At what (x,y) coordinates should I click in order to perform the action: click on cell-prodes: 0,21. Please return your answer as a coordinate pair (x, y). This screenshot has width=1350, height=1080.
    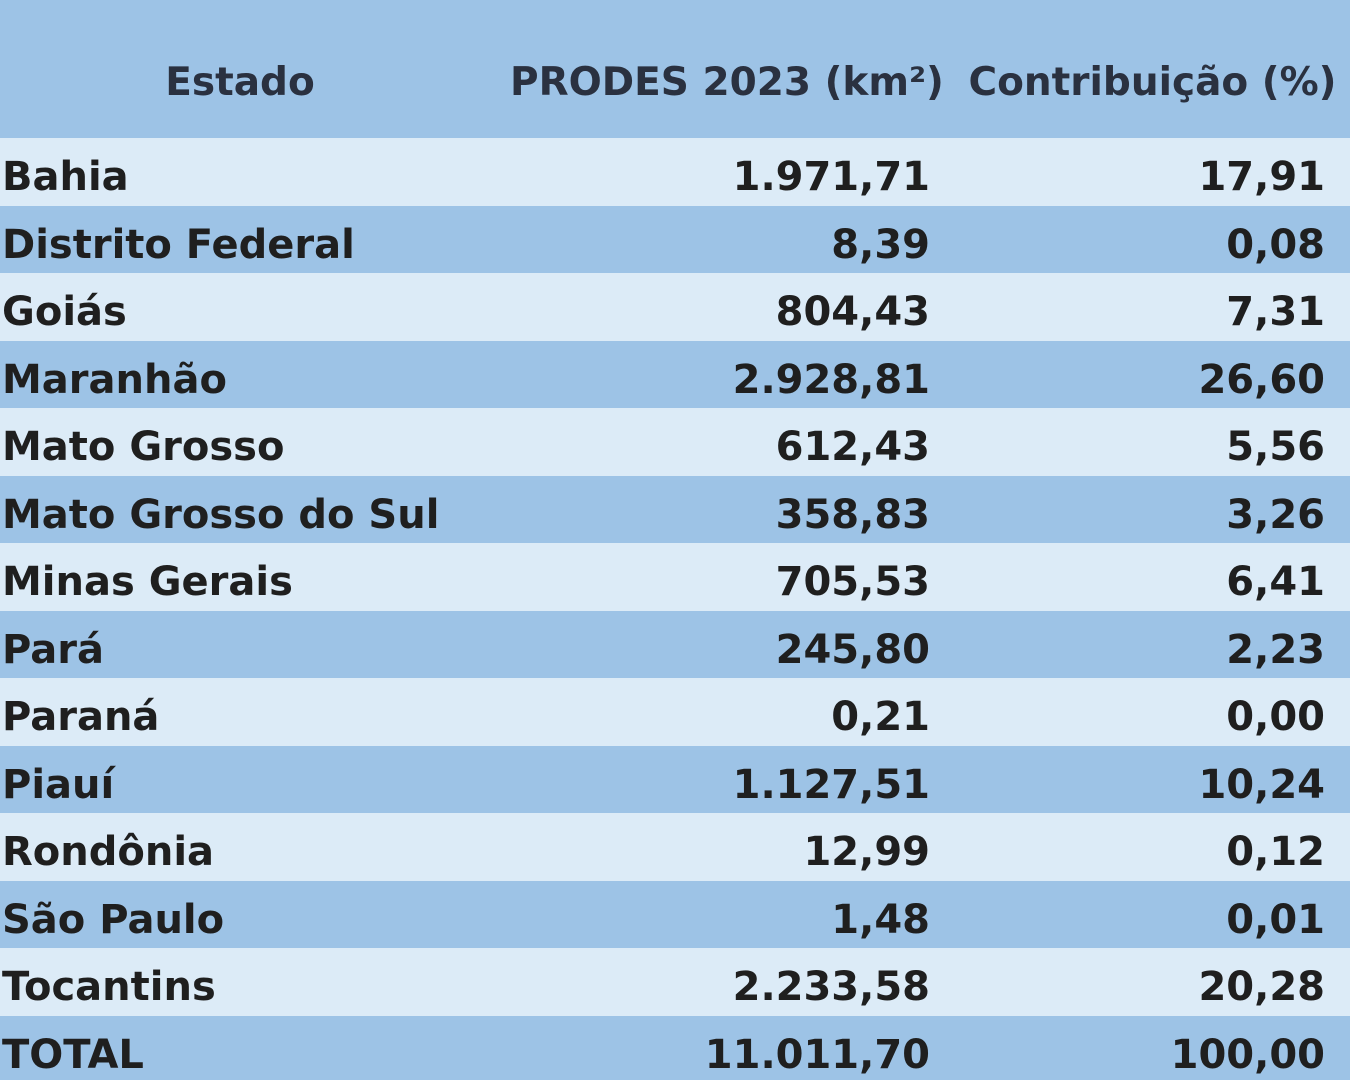
    Looking at the image, I should click on (880, 717).